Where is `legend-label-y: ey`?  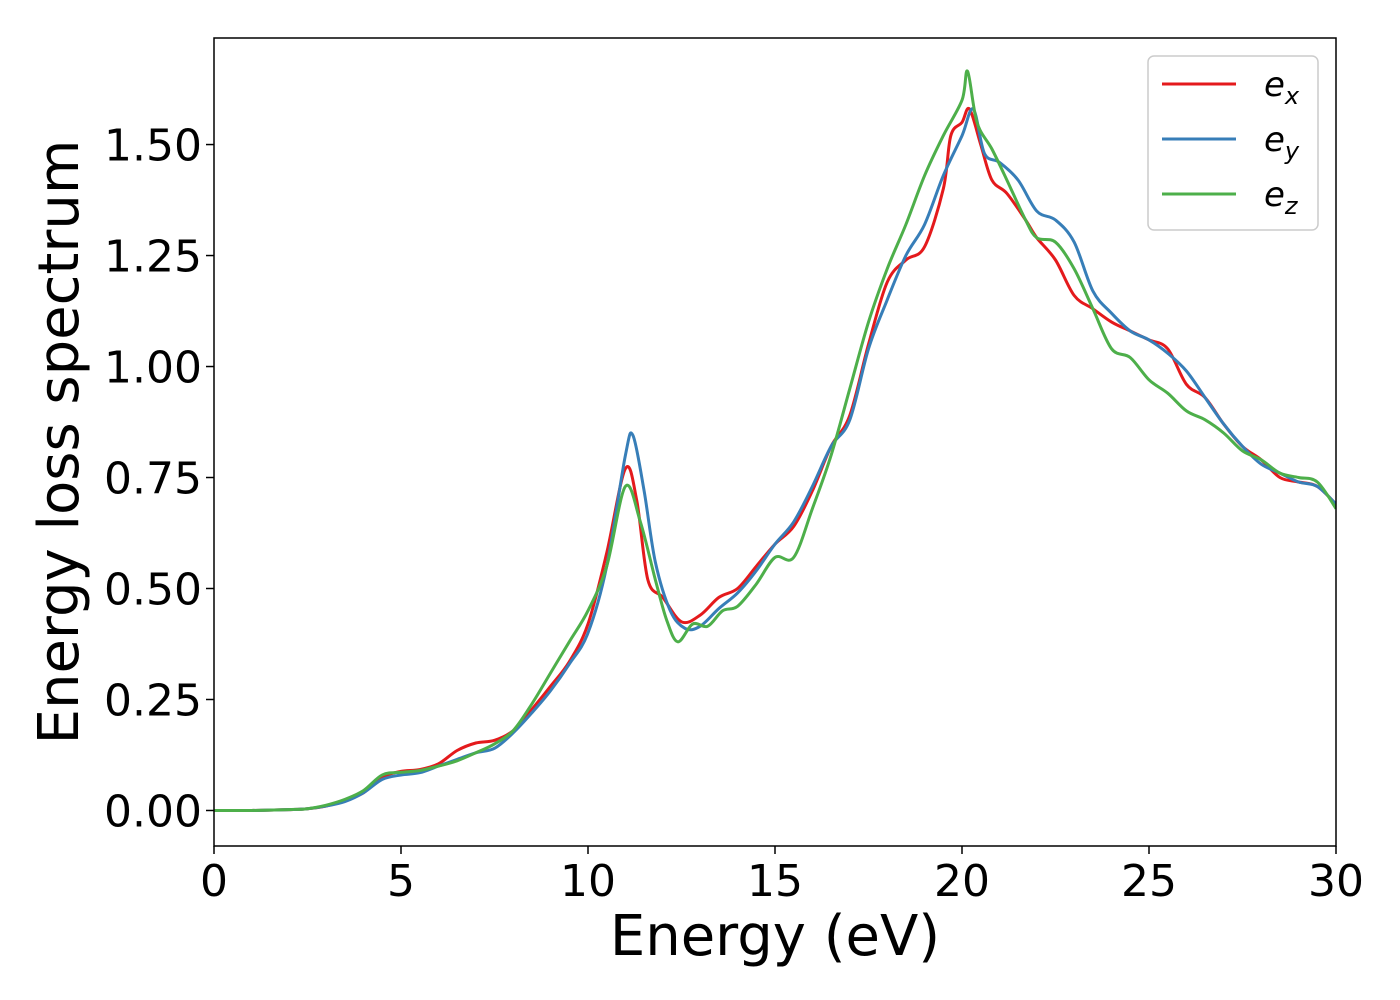
legend-label-y: ey is located at coordinates (1282, 142).